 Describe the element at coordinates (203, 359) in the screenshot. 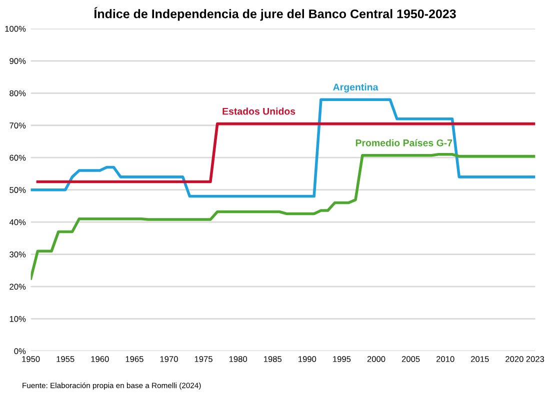

I see `x-tick-label: 1975` at that location.